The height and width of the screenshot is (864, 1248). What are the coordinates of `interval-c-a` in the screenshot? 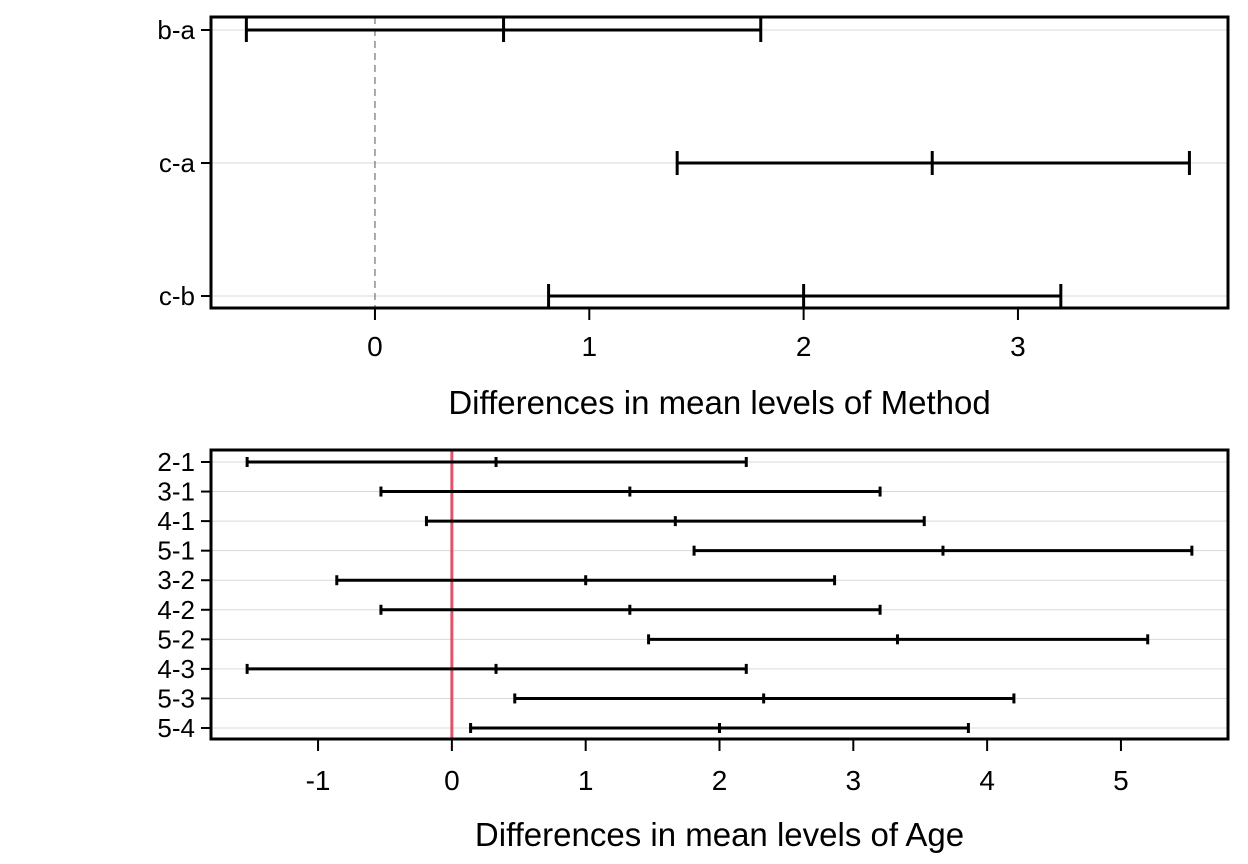 It's located at (933, 163).